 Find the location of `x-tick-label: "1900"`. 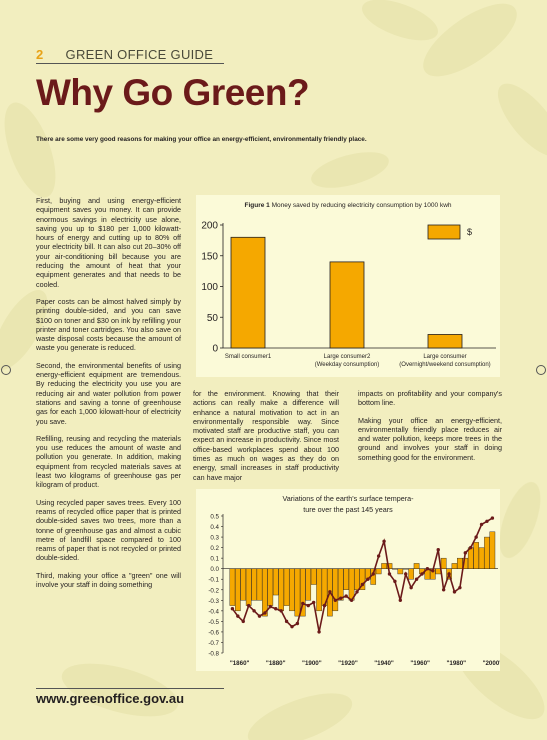

x-tick-label: "1900" is located at coordinates (312, 663).